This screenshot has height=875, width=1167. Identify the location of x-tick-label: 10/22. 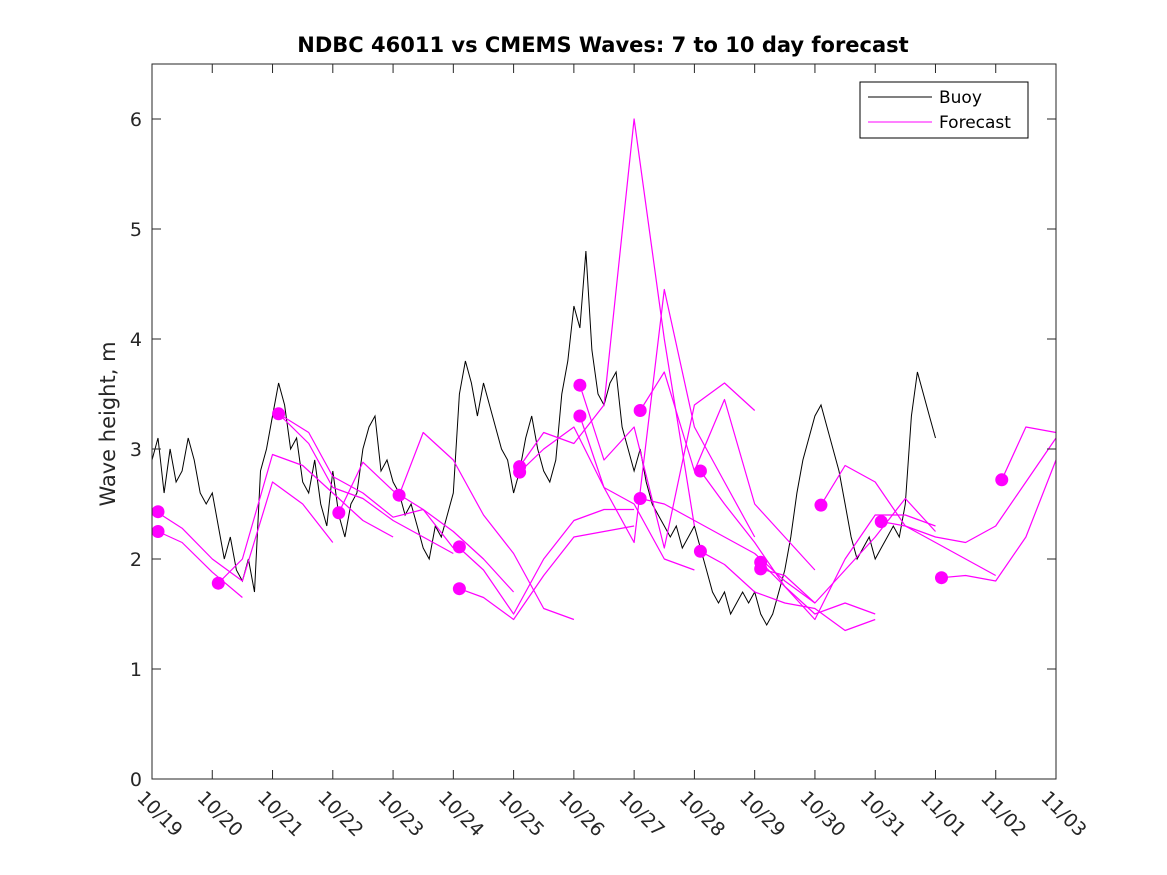
(340, 814).